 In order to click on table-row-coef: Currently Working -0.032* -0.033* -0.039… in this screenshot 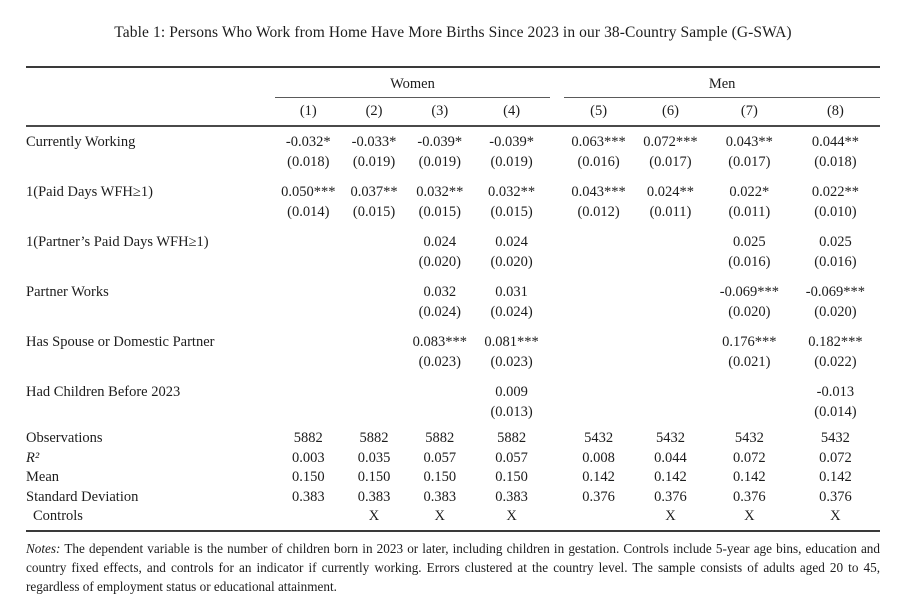, I will do `click(453, 139)`.